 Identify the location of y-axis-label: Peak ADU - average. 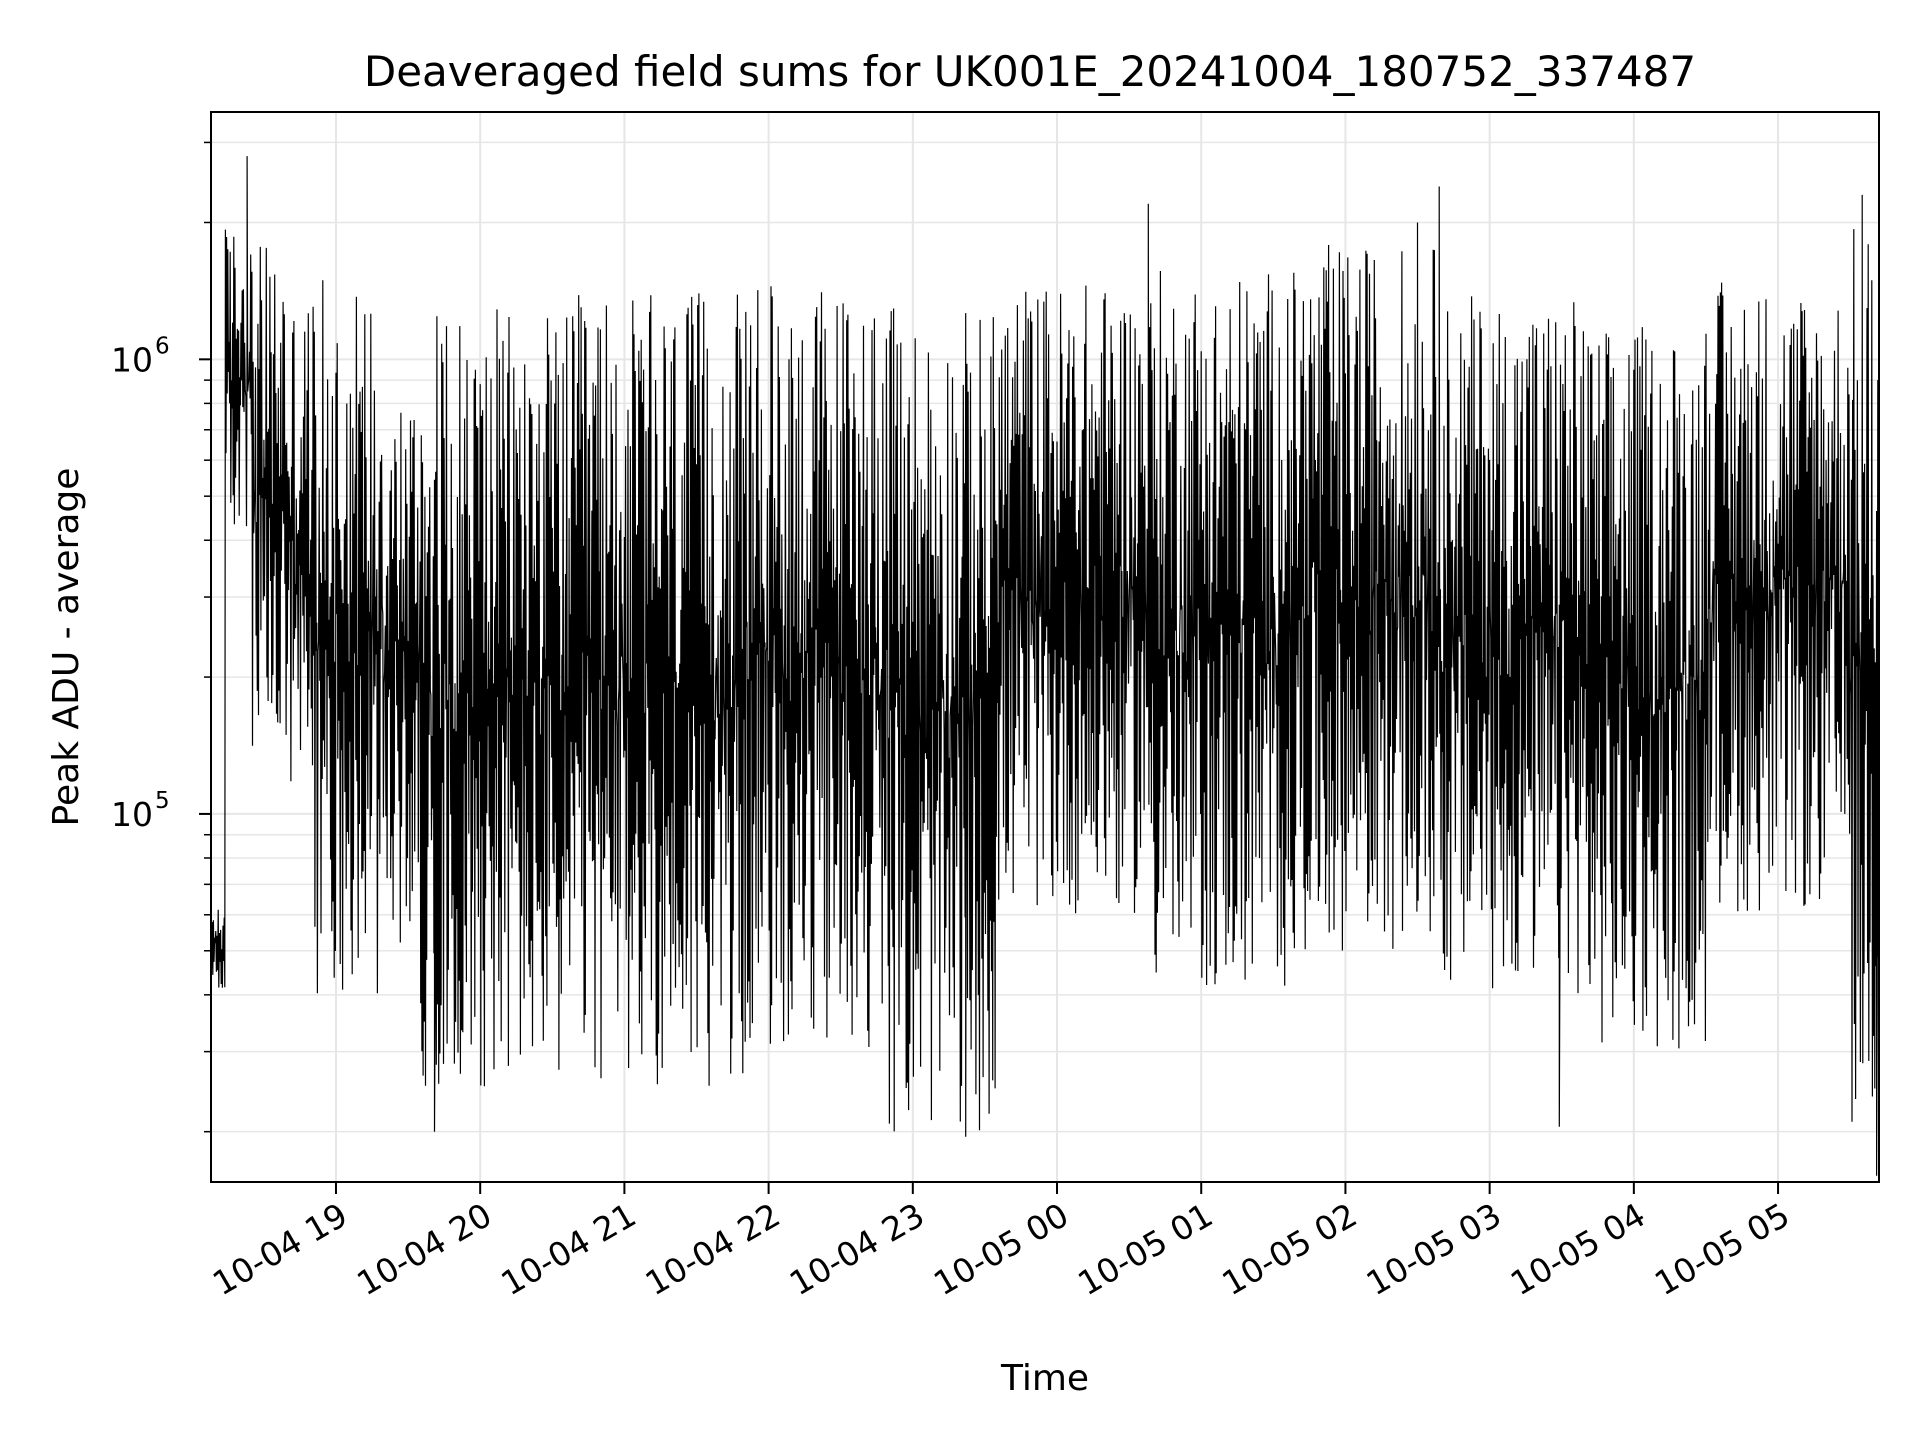
(66, 647).